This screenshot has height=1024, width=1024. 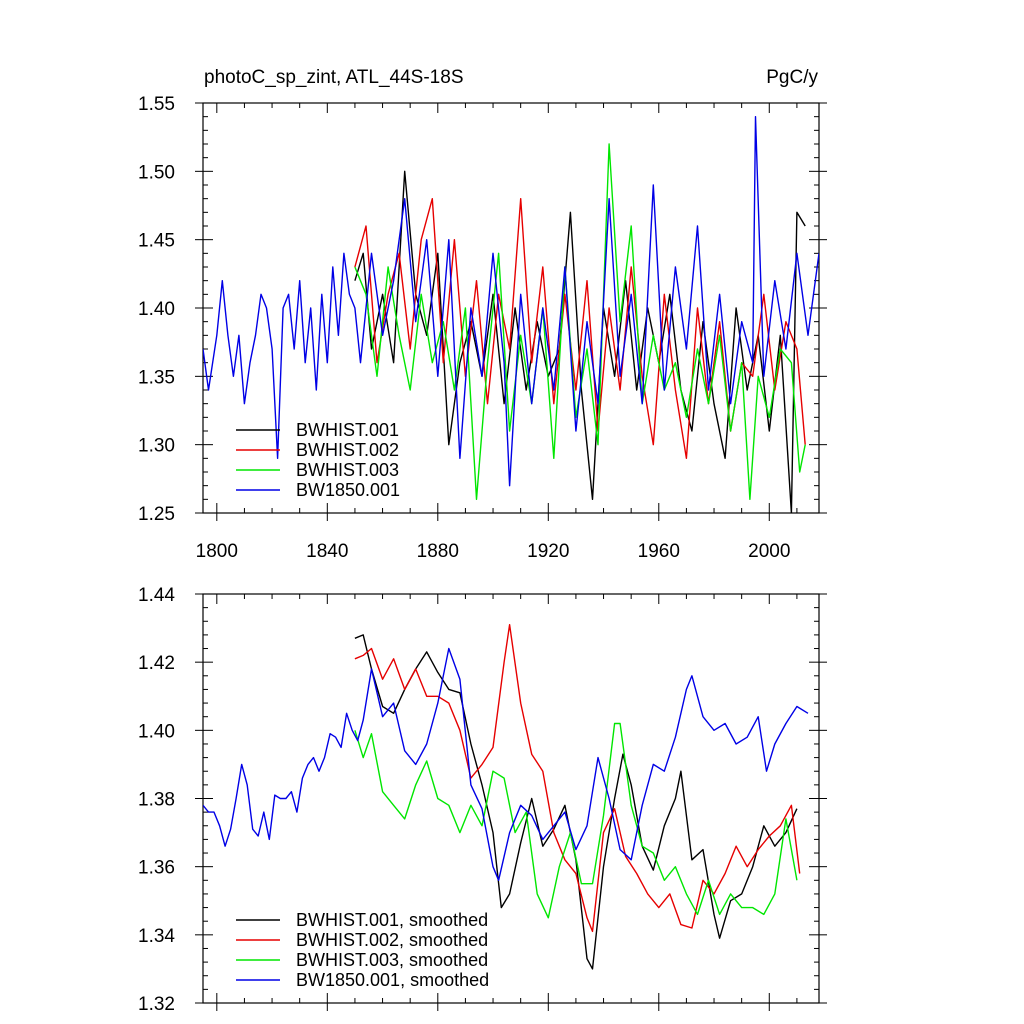 What do you see at coordinates (156, 377) in the screenshot?
I see `y-tick-label: 1.35` at bounding box center [156, 377].